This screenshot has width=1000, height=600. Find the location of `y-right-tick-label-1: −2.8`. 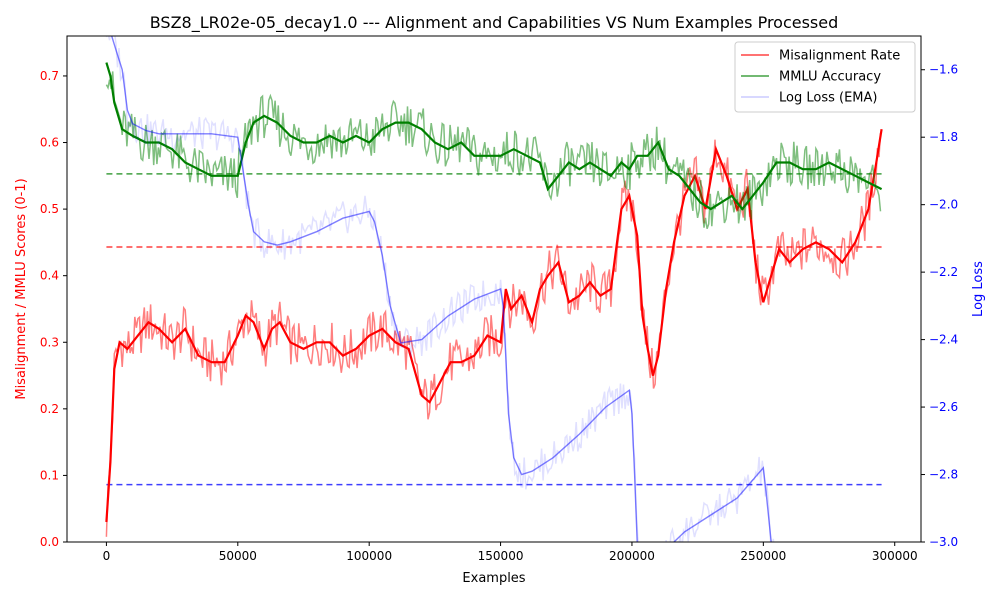

y-right-tick-label-1: −2.8 is located at coordinates (943, 475).